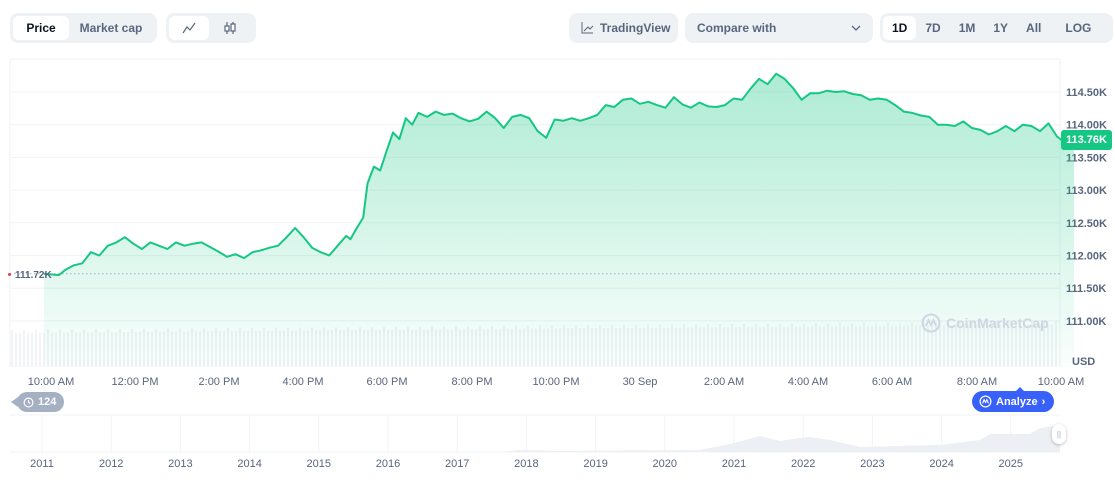  I want to click on view-toggle: Price Market cap, so click(83, 28).